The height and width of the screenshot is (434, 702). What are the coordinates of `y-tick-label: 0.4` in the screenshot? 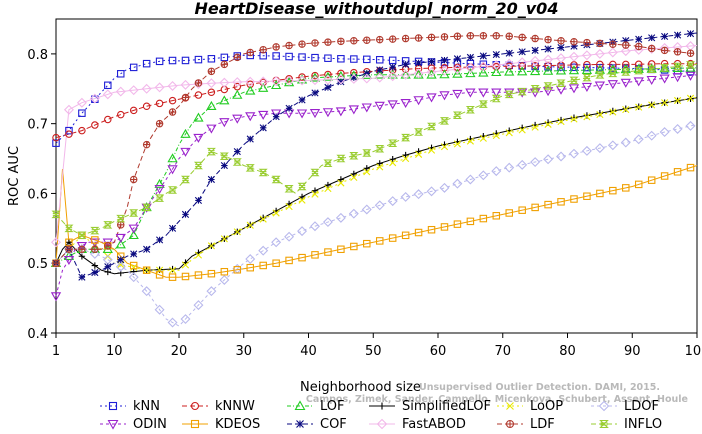 It's located at (37, 334).